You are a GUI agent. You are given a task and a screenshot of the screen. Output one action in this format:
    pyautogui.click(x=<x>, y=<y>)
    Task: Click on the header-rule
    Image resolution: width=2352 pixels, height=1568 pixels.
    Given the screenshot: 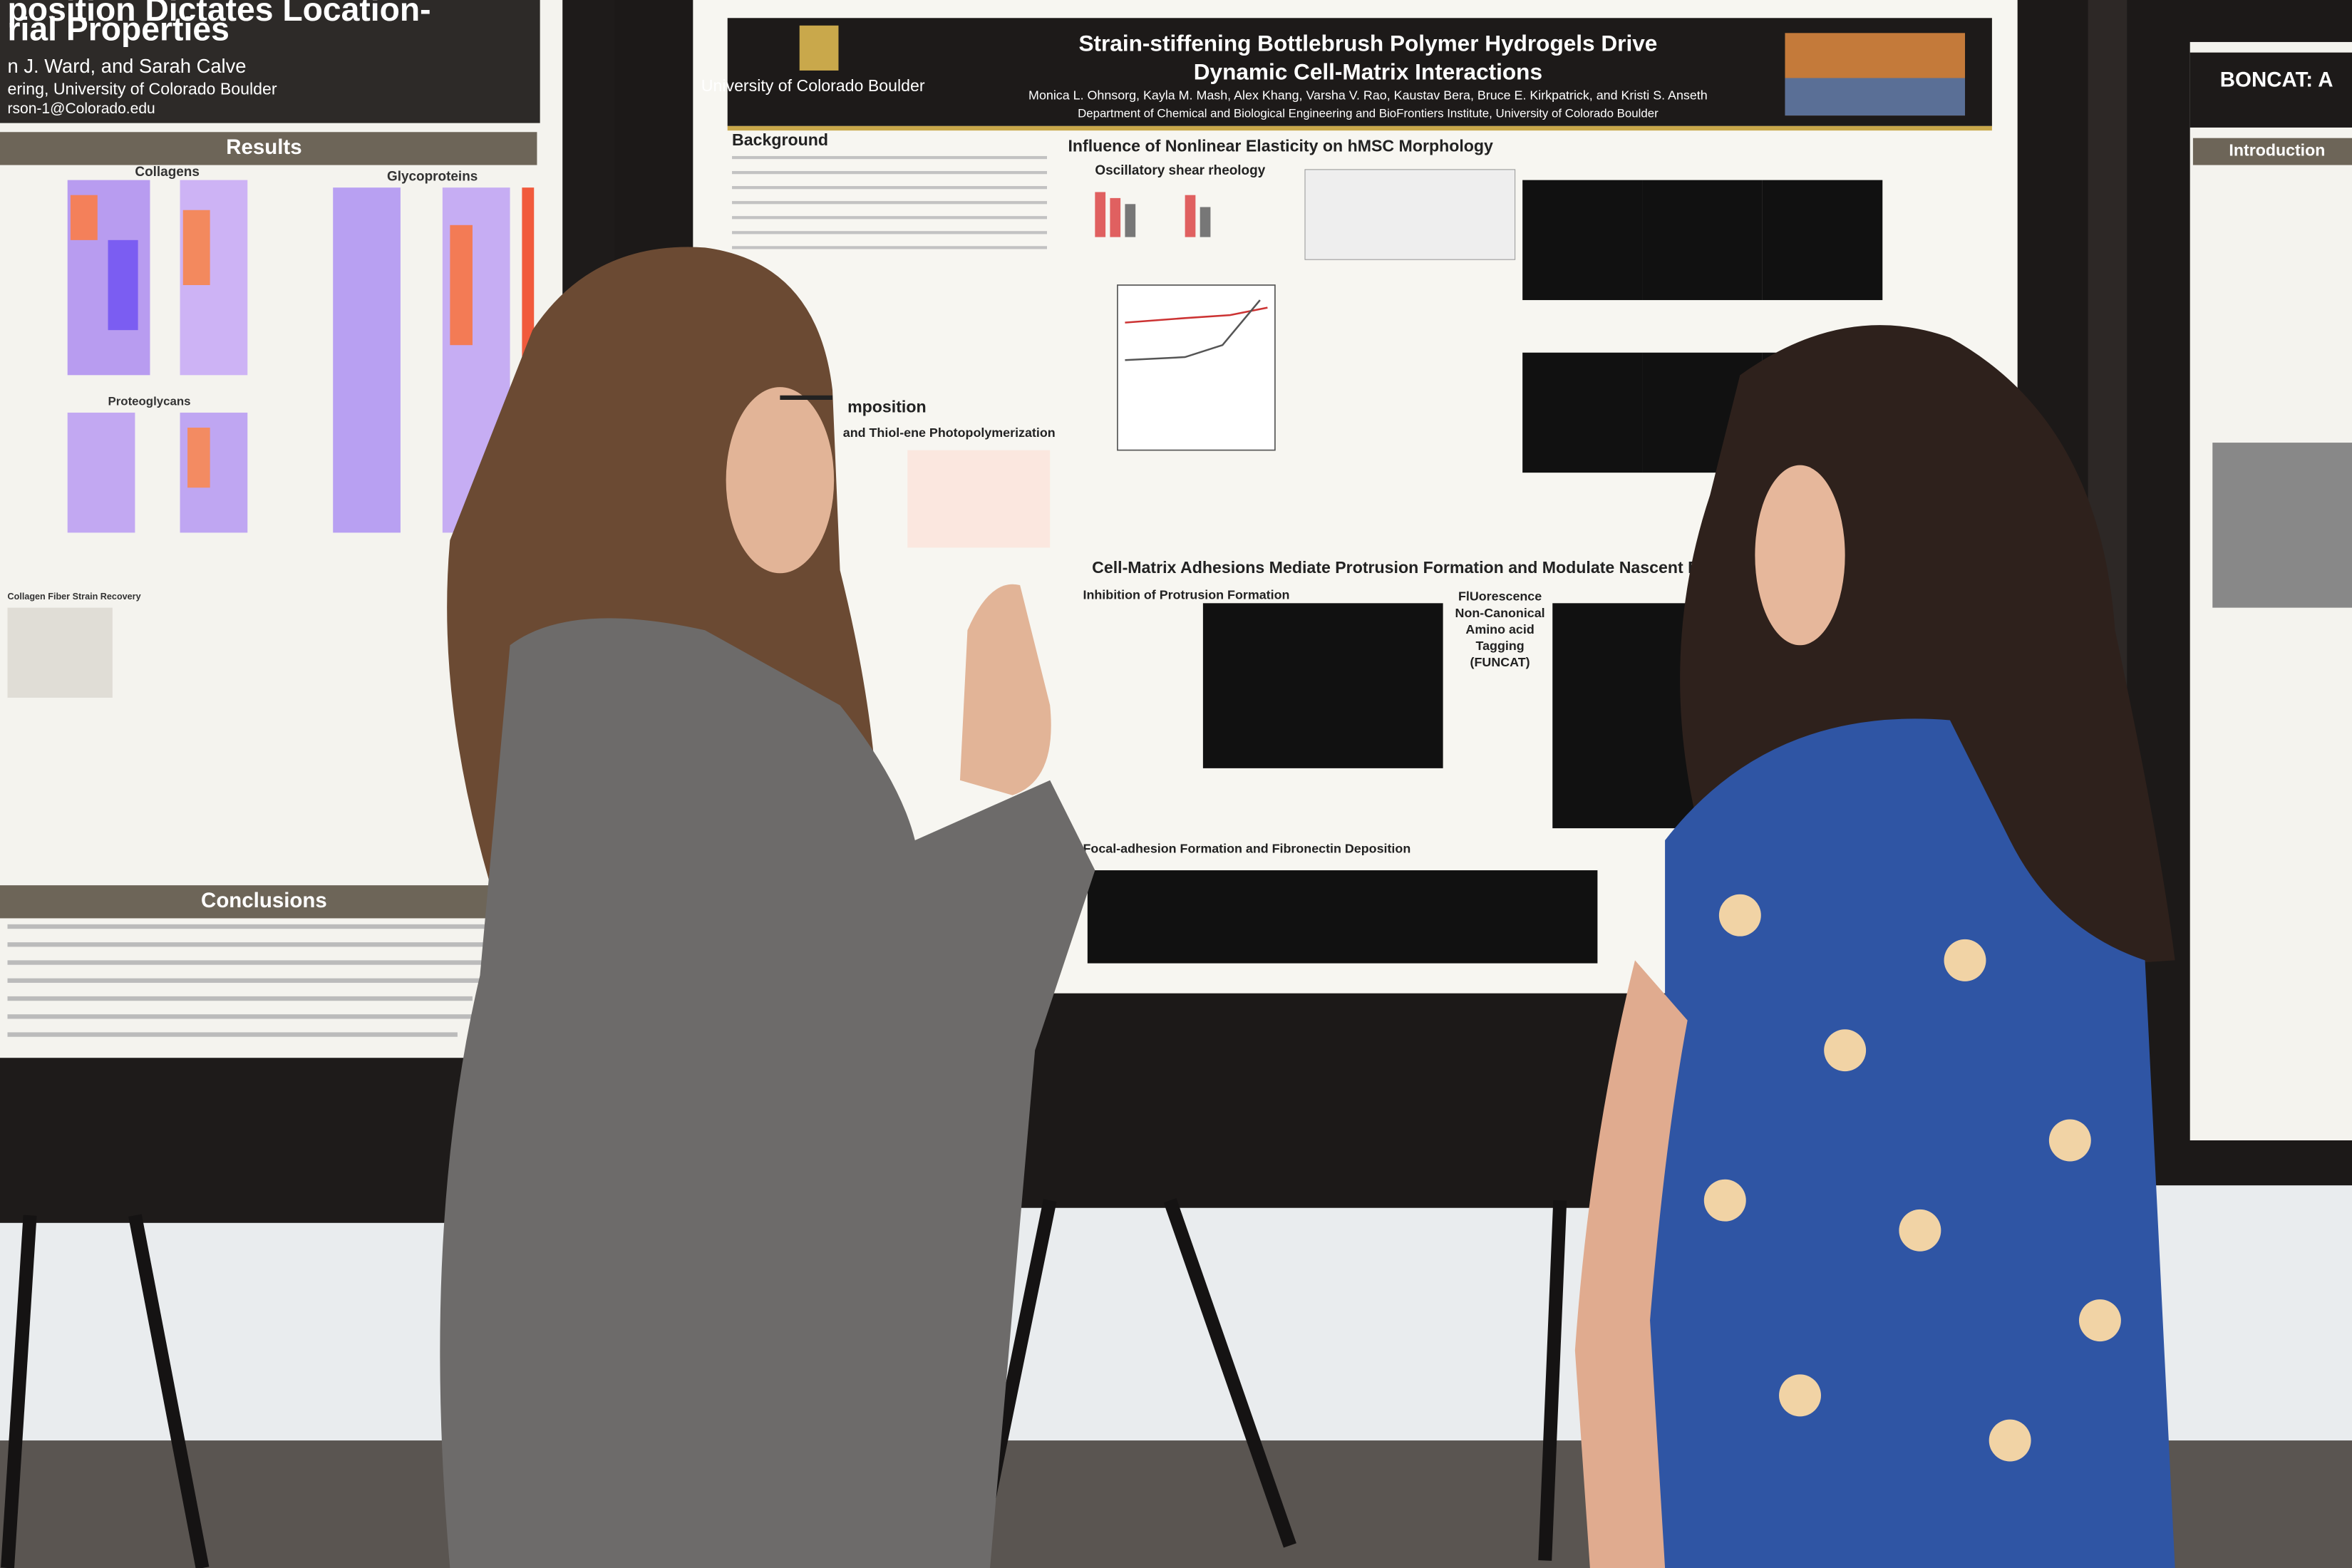 What is the action you would take?
    pyautogui.click(x=1359, y=128)
    